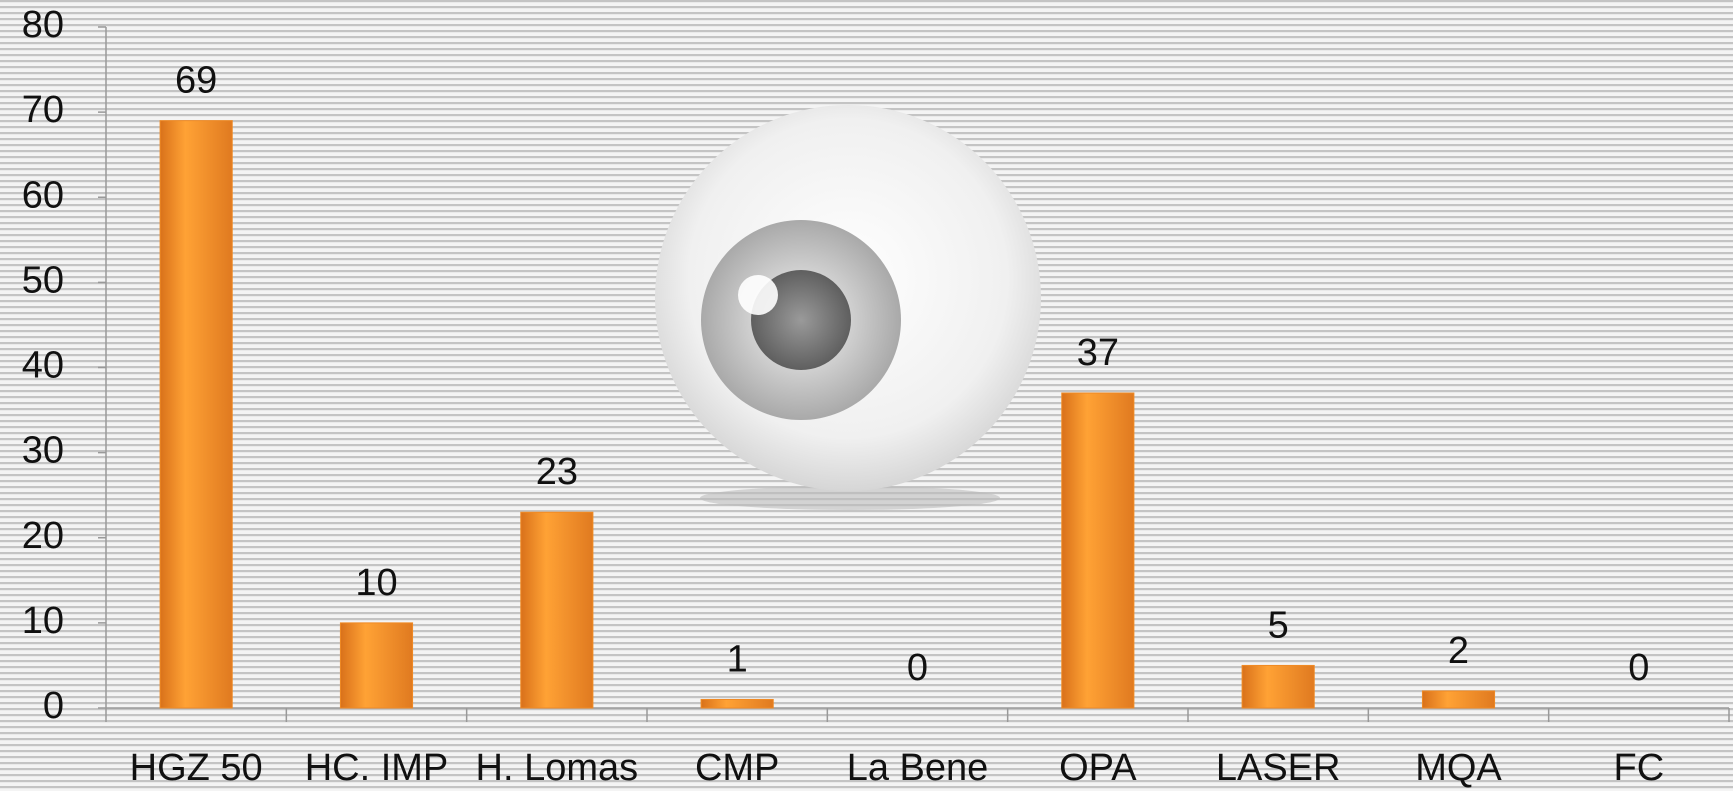 Image resolution: width=1733 pixels, height=796 pixels. I want to click on x-tick-label: OPA, so click(1098, 768).